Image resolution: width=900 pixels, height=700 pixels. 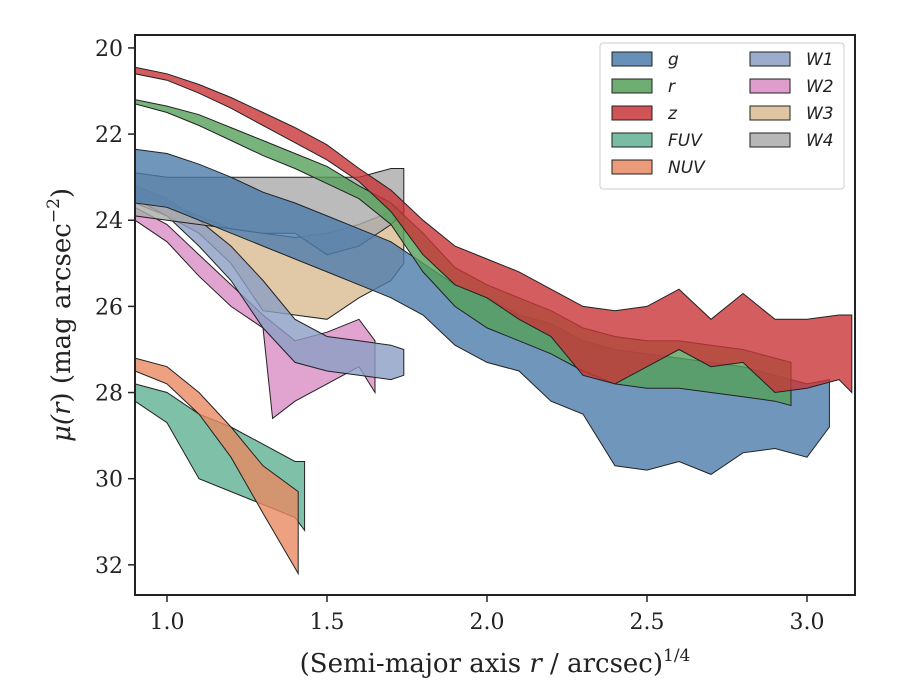 I want to click on legend-swatch-nuv, so click(x=632, y=167).